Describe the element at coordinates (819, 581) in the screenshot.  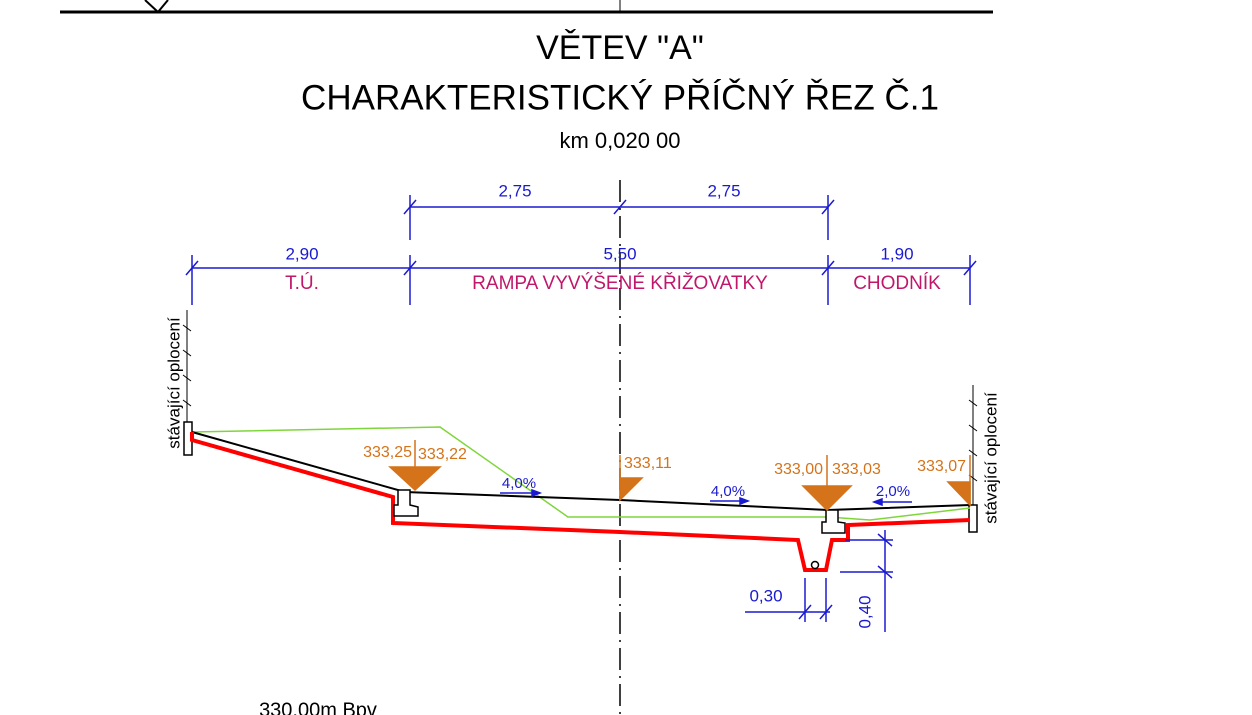
I see `ditch-dimensions` at that location.